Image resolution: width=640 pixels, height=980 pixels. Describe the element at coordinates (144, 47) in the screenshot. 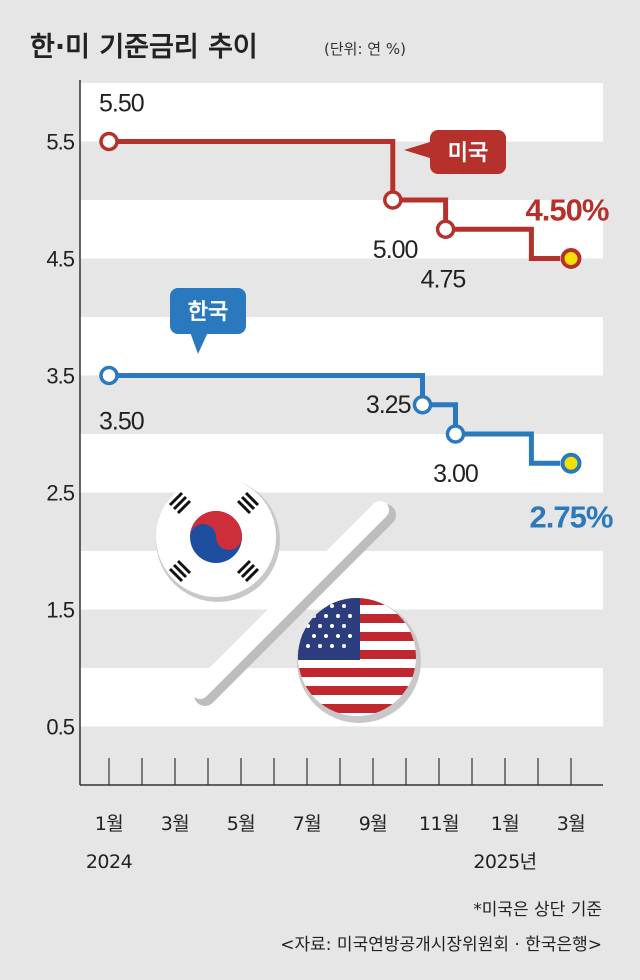

I see `chart-title: 한·미 기준금리 추이` at that location.